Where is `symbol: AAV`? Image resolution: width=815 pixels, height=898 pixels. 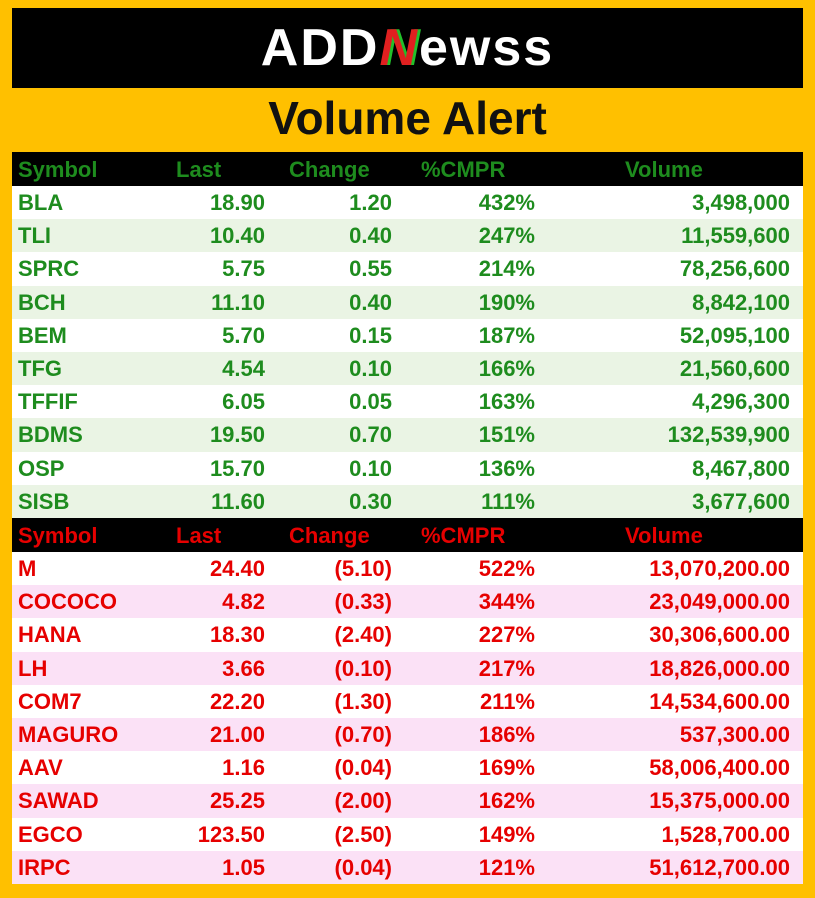 symbol: AAV is located at coordinates (40, 768).